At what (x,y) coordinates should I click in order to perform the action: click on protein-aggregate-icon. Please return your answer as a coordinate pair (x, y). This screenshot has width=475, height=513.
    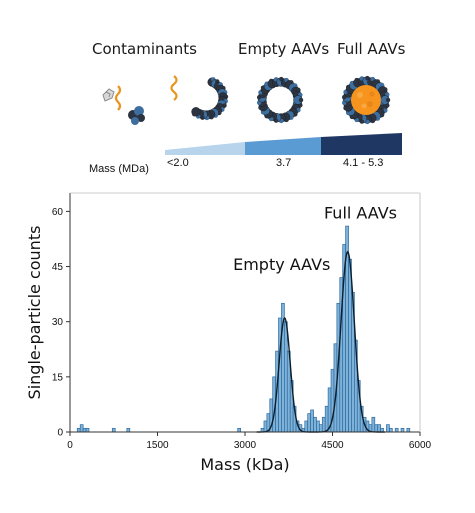
    Looking at the image, I should click on (136, 115).